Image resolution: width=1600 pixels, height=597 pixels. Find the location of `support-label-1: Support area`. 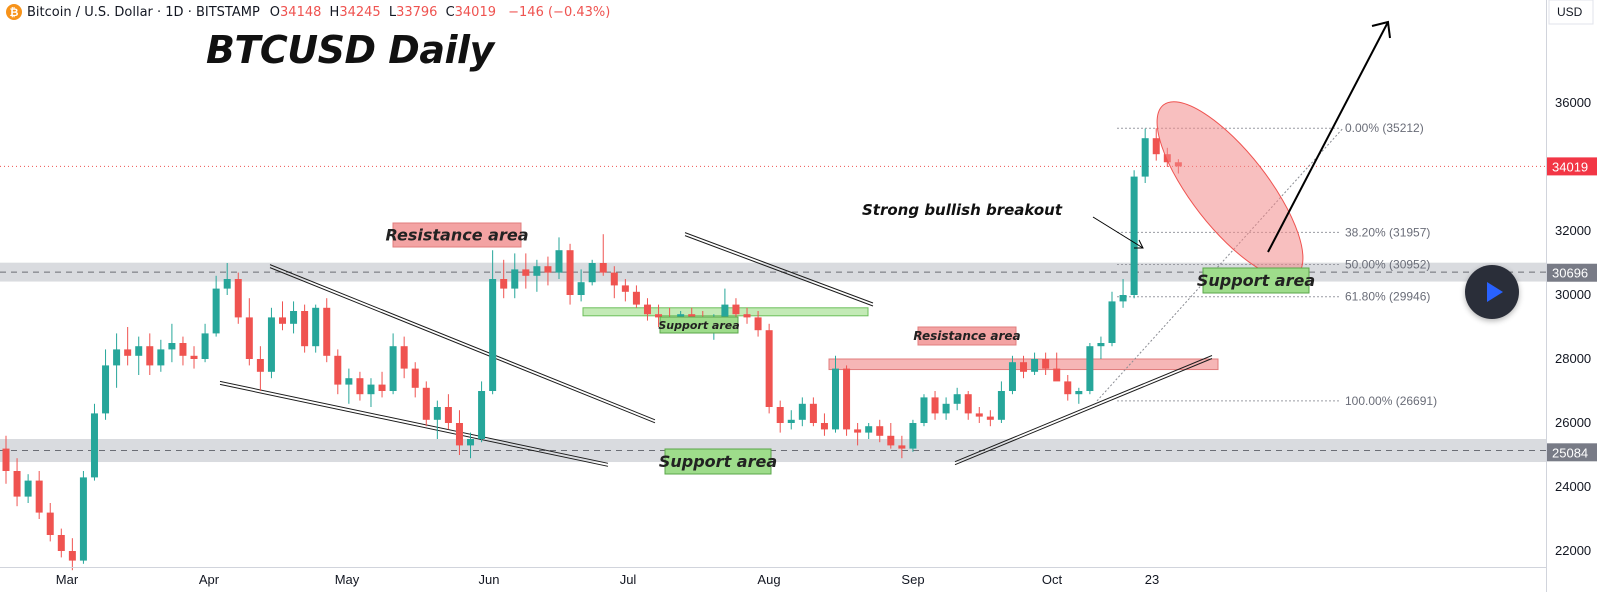

support-label-1: Support area is located at coordinates (718, 461).